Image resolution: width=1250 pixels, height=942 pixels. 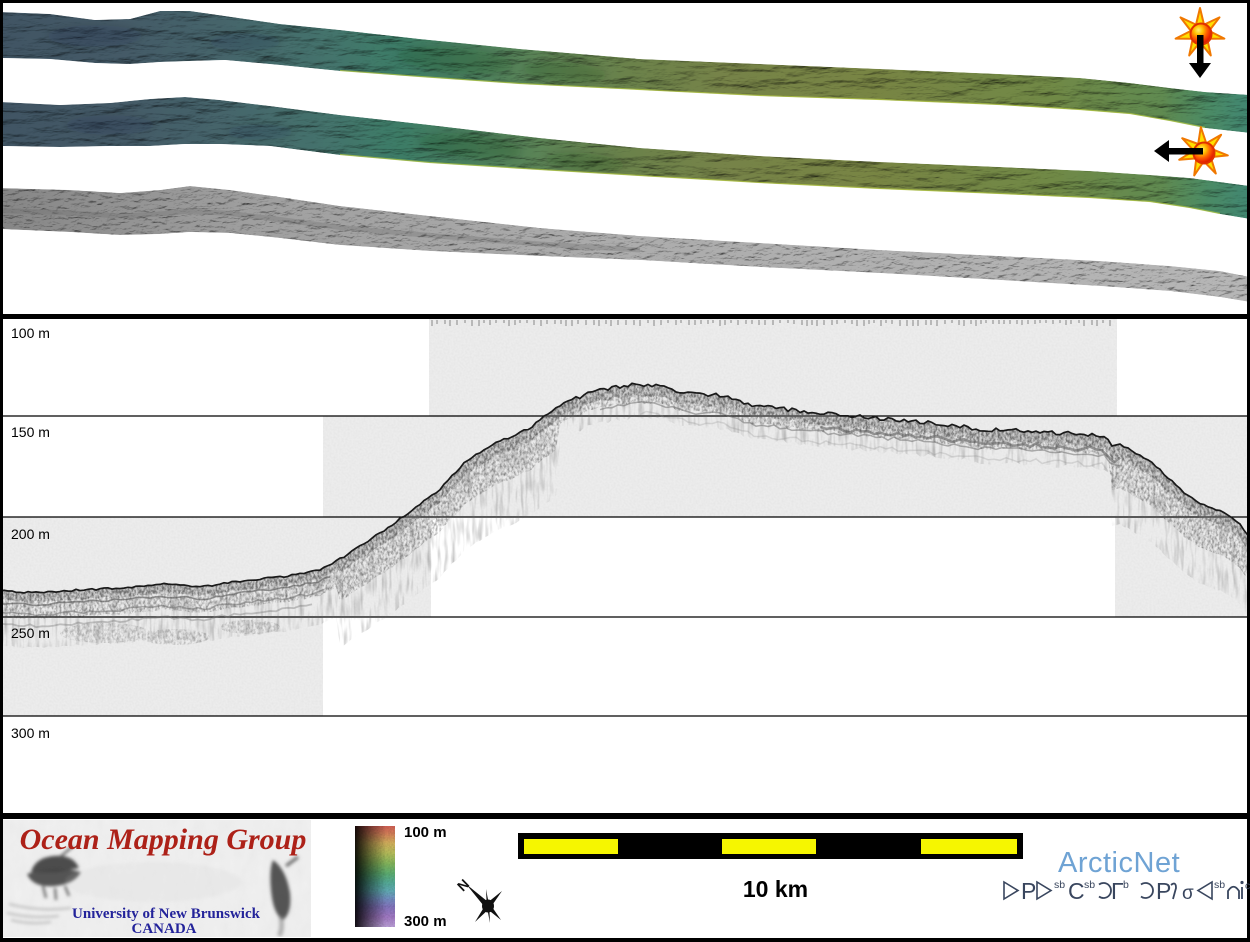 I want to click on svg-text: σ, so click(x=1188, y=893).